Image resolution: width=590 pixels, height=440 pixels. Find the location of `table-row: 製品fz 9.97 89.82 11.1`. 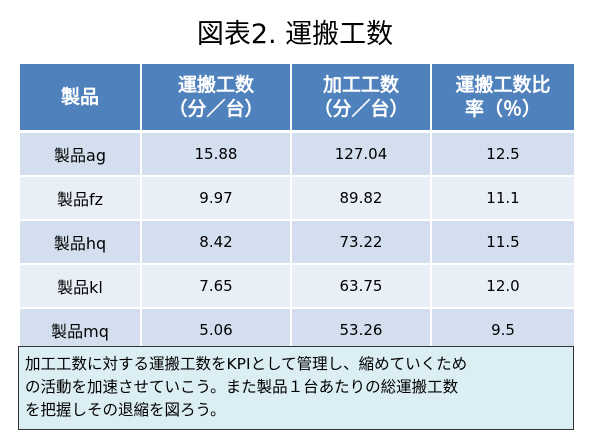

table-row: 製品fz 9.97 89.82 11.1 is located at coordinates (297, 198).